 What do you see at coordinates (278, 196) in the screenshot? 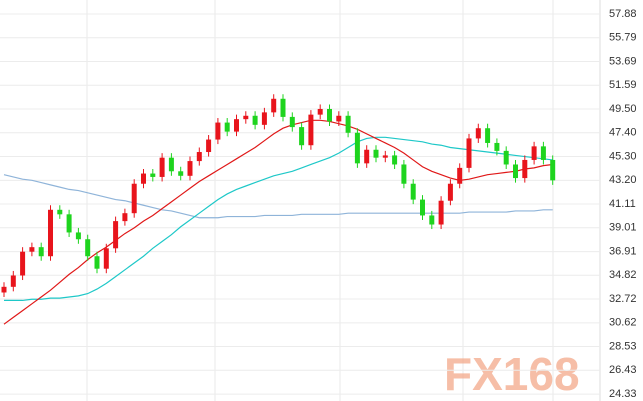
I see `moving-average-line` at bounding box center [278, 196].